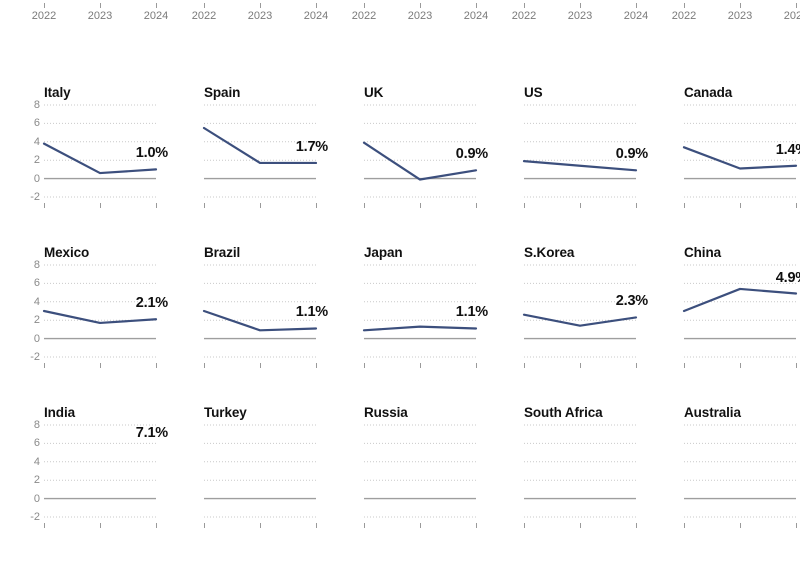 The width and height of the screenshot is (800, 565). I want to click on plot-area-russia, so click(420, 471).